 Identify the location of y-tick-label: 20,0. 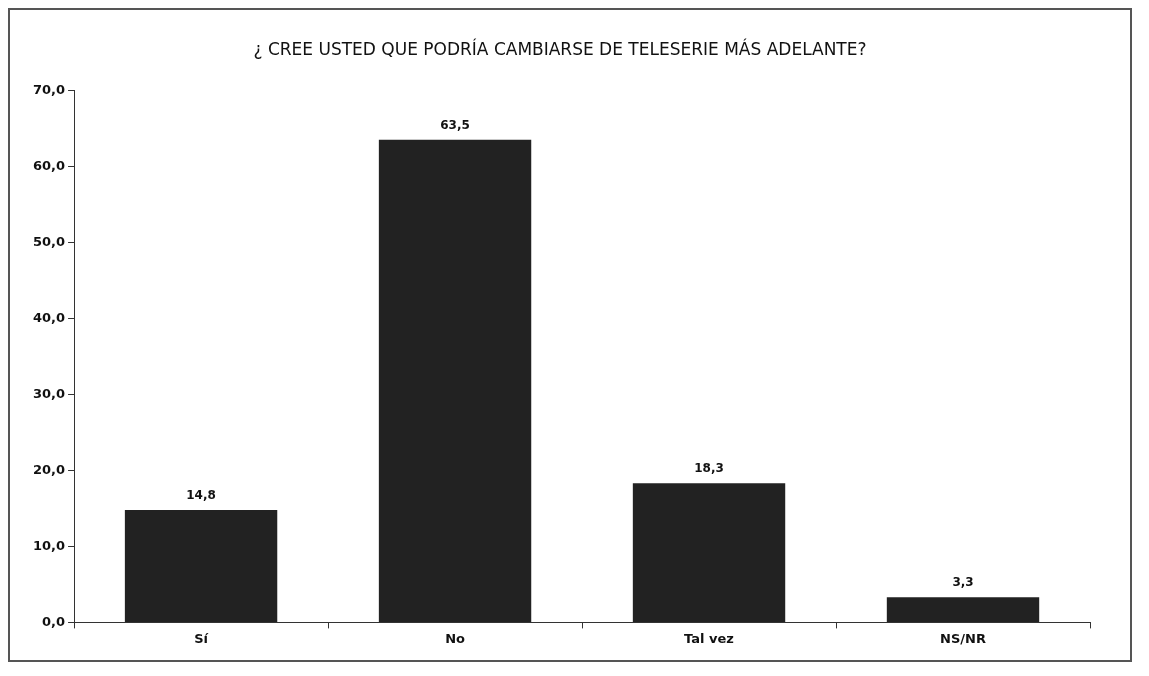
(49, 469).